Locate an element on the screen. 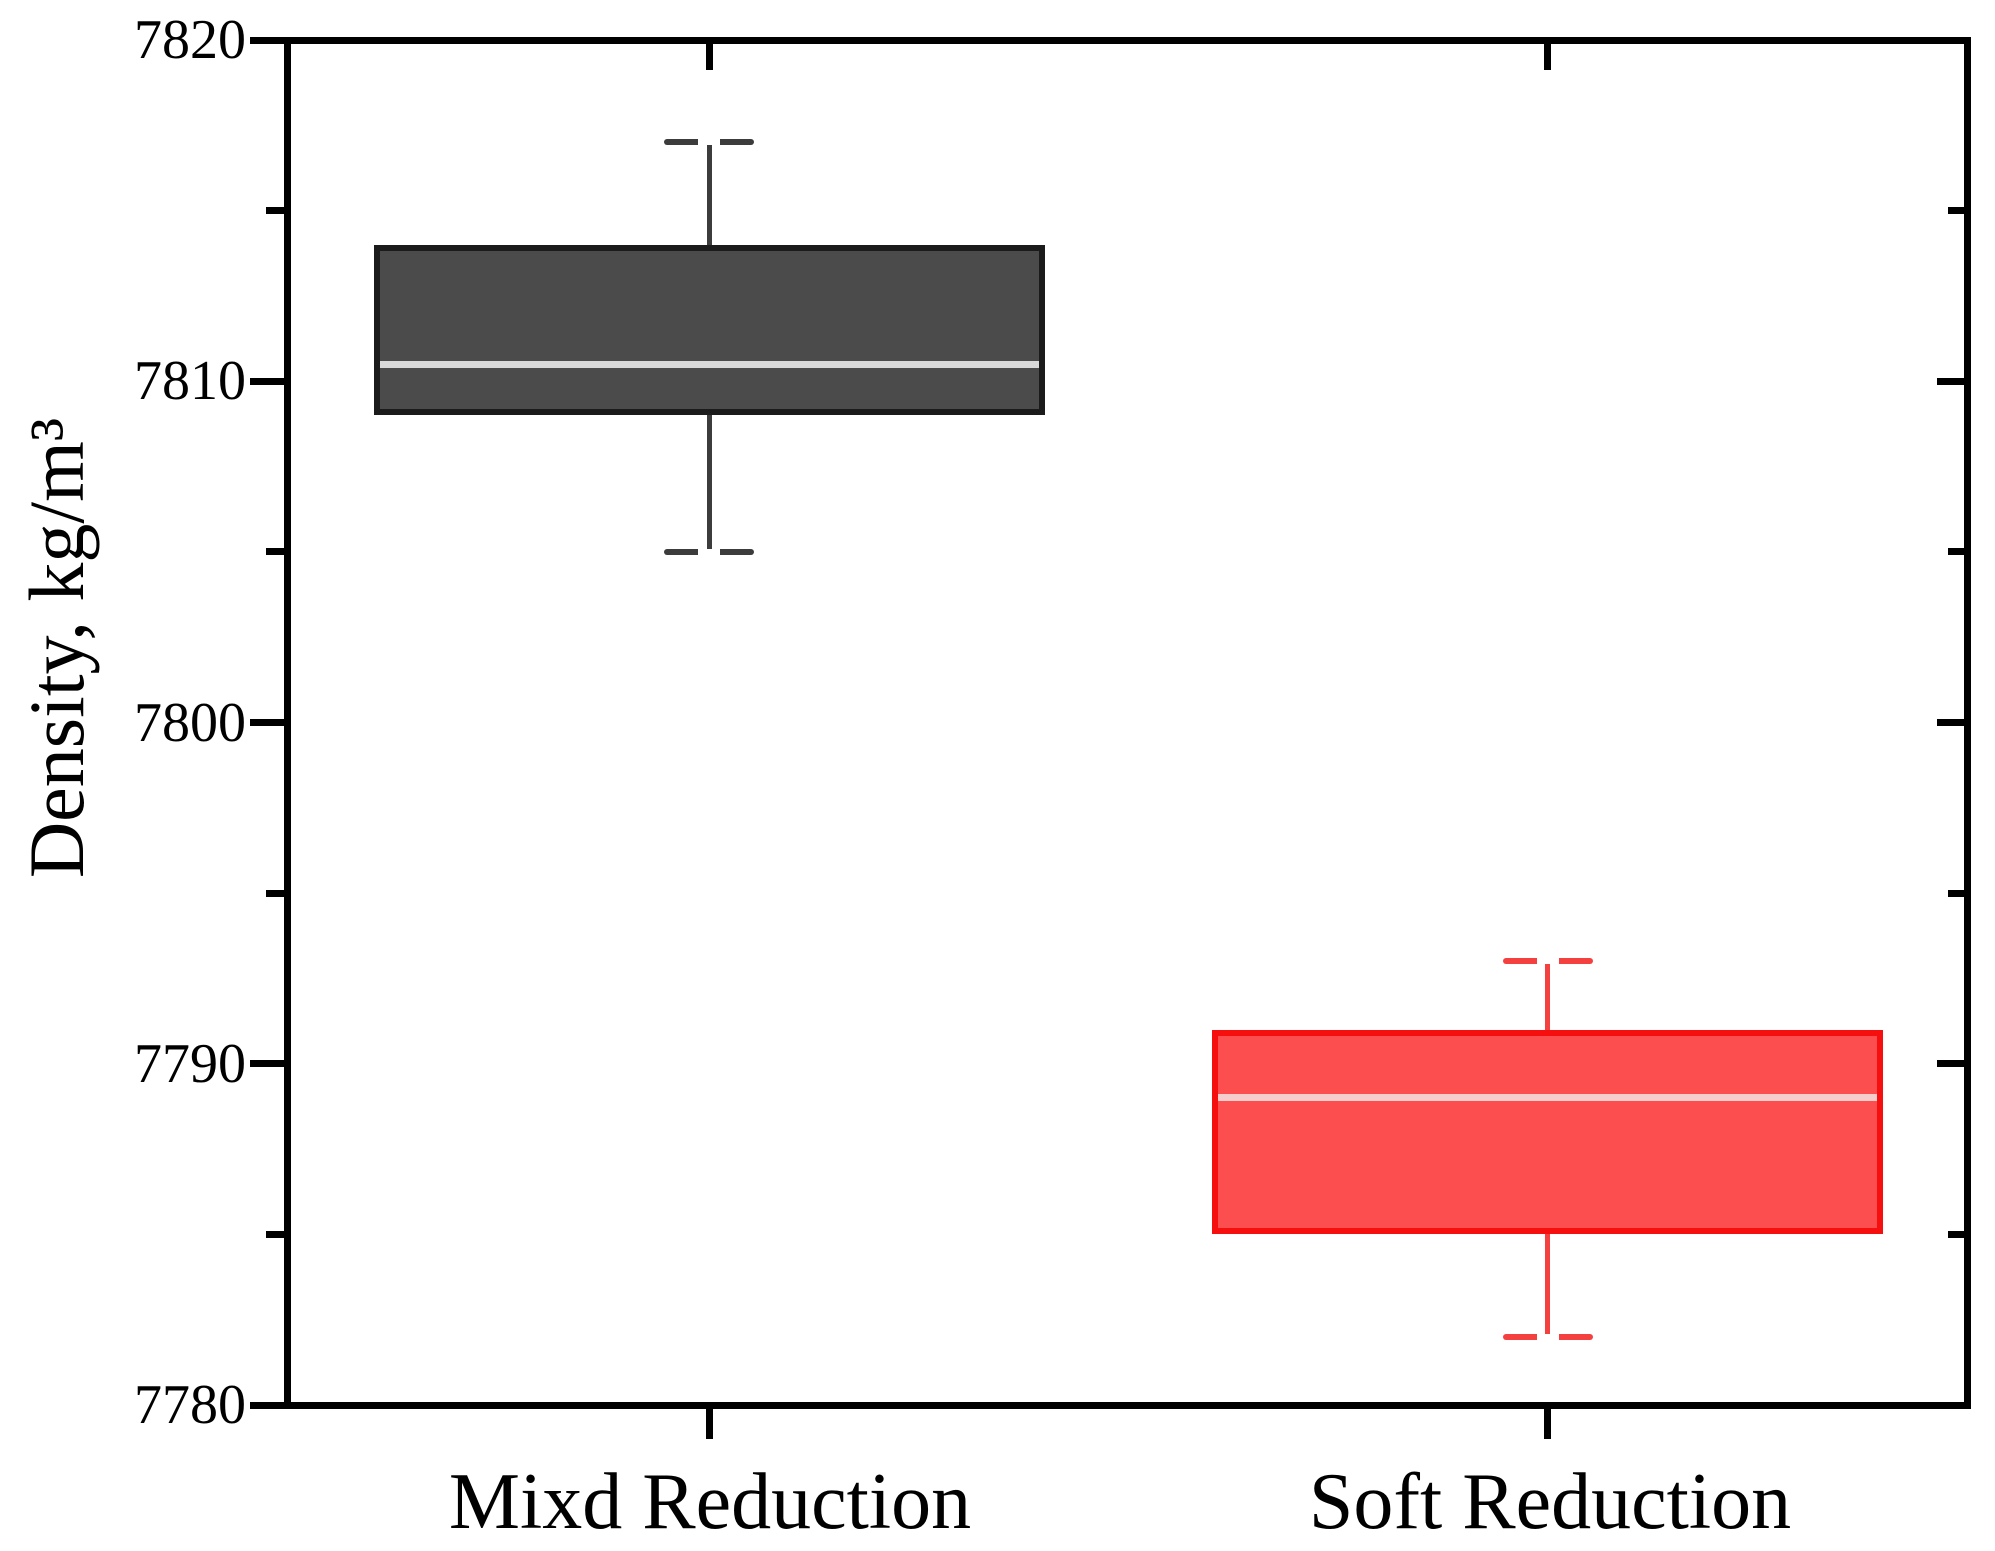  y-tick-label: 7800 is located at coordinates (190, 722).